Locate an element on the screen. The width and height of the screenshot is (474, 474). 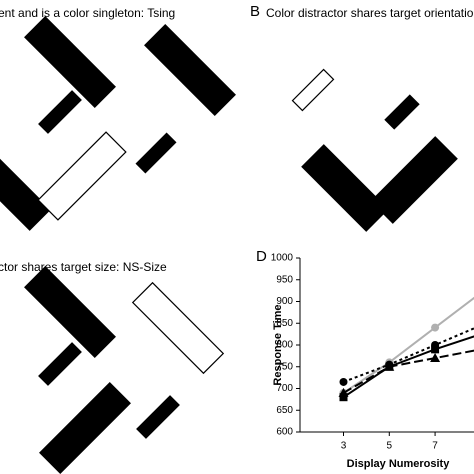
y-tick-label: 800 is located at coordinates (284, 345).